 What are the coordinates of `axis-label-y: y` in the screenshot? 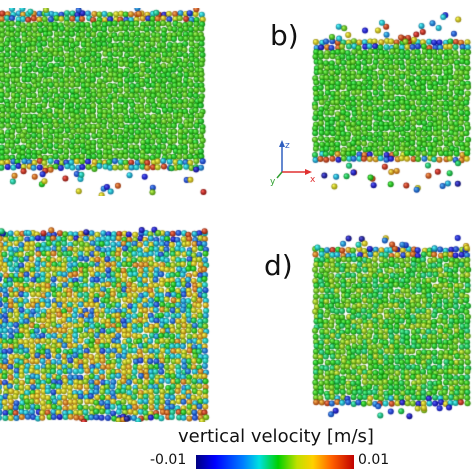 It's located at (273, 181).